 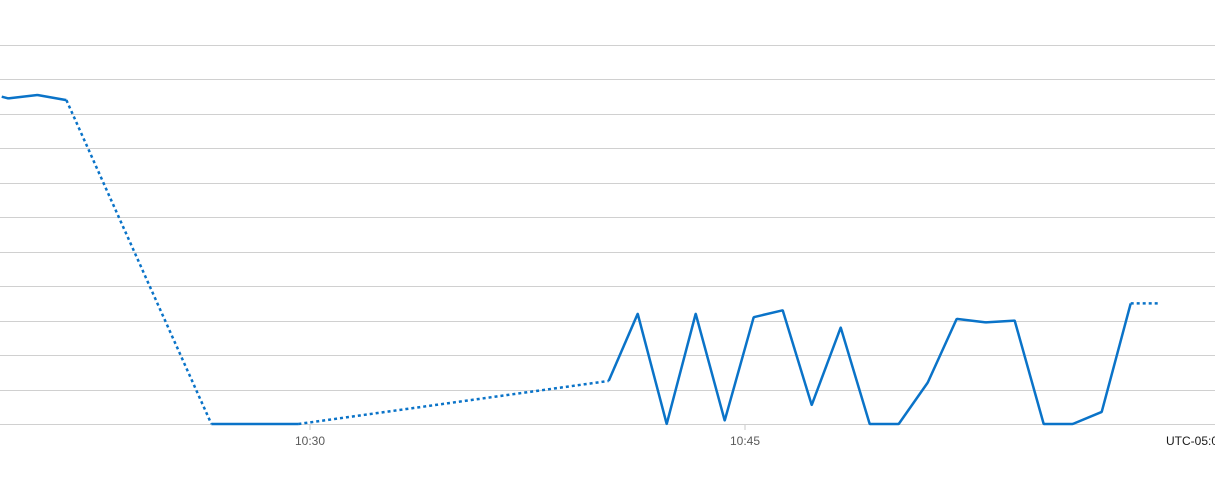 What do you see at coordinates (1190, 441) in the screenshot?
I see `timezone-label: UTC-05:00` at bounding box center [1190, 441].